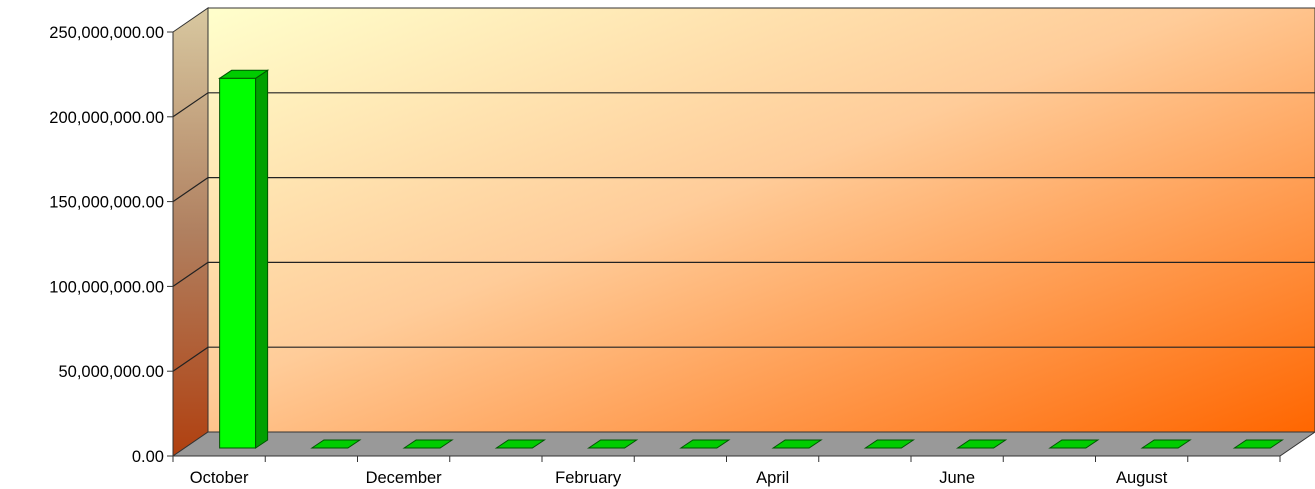  I want to click on y-tick-label: 0.00, so click(148, 457).